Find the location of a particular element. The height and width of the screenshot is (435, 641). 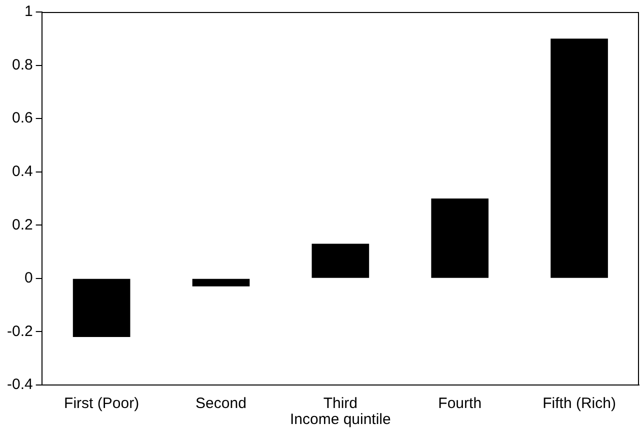

x-tick-label: Second is located at coordinates (221, 403).